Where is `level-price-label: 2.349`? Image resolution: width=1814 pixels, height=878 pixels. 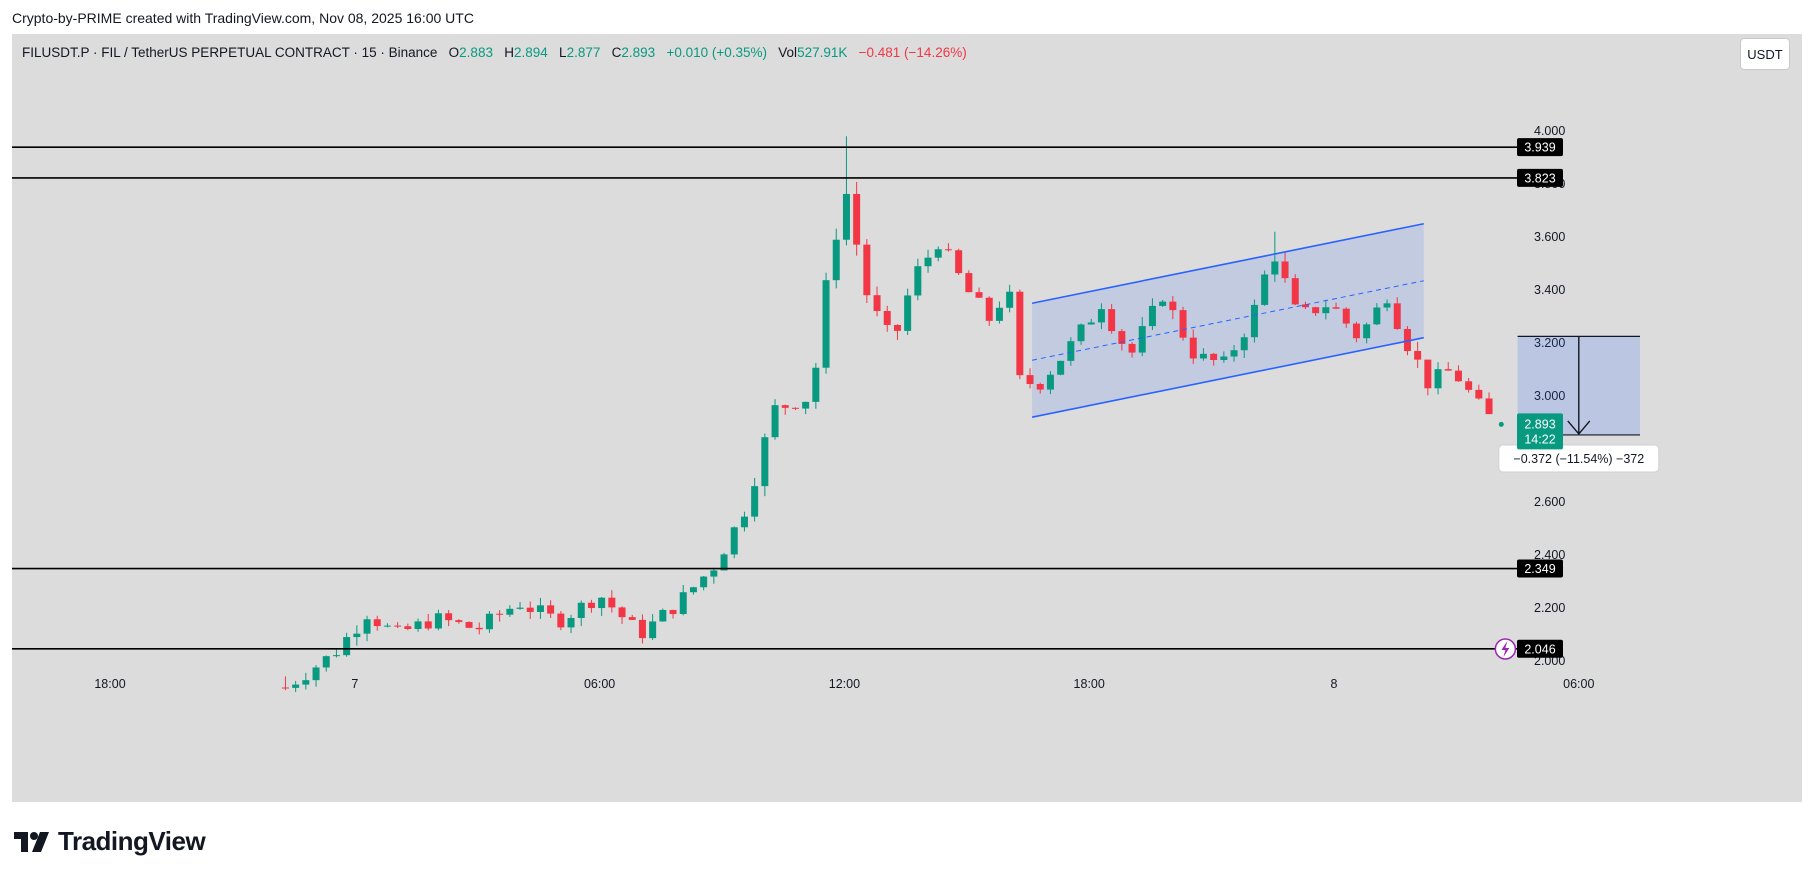 level-price-label: 2.349 is located at coordinates (1539, 569).